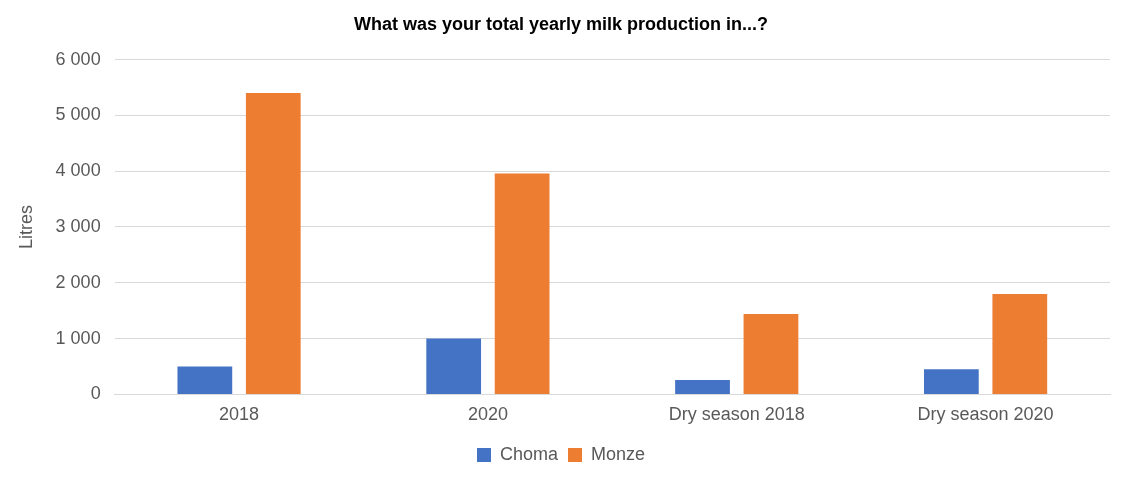 Image resolution: width=1138 pixels, height=486 pixels. I want to click on y-tick-label: 5 000, so click(78, 114).